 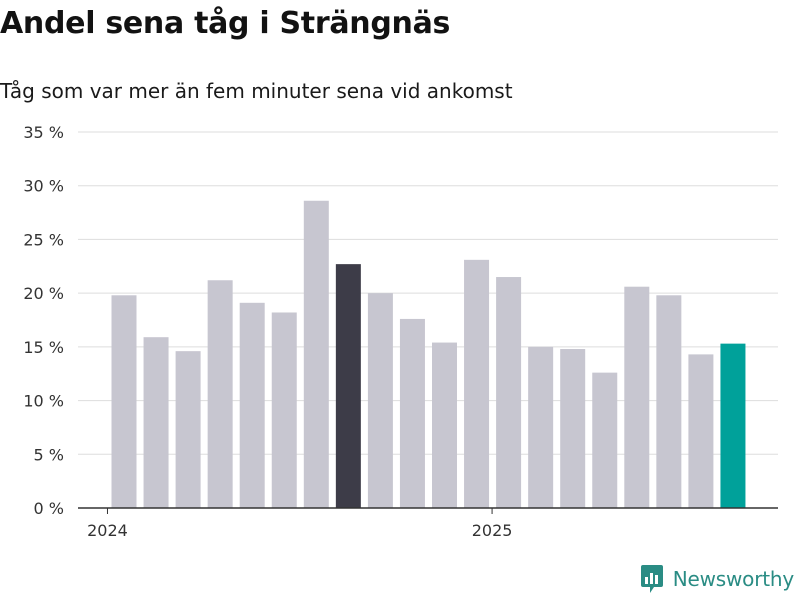 What do you see at coordinates (188, 429) in the screenshot?
I see `bar-2024-04: 2024-04: 14.6 %` at bounding box center [188, 429].